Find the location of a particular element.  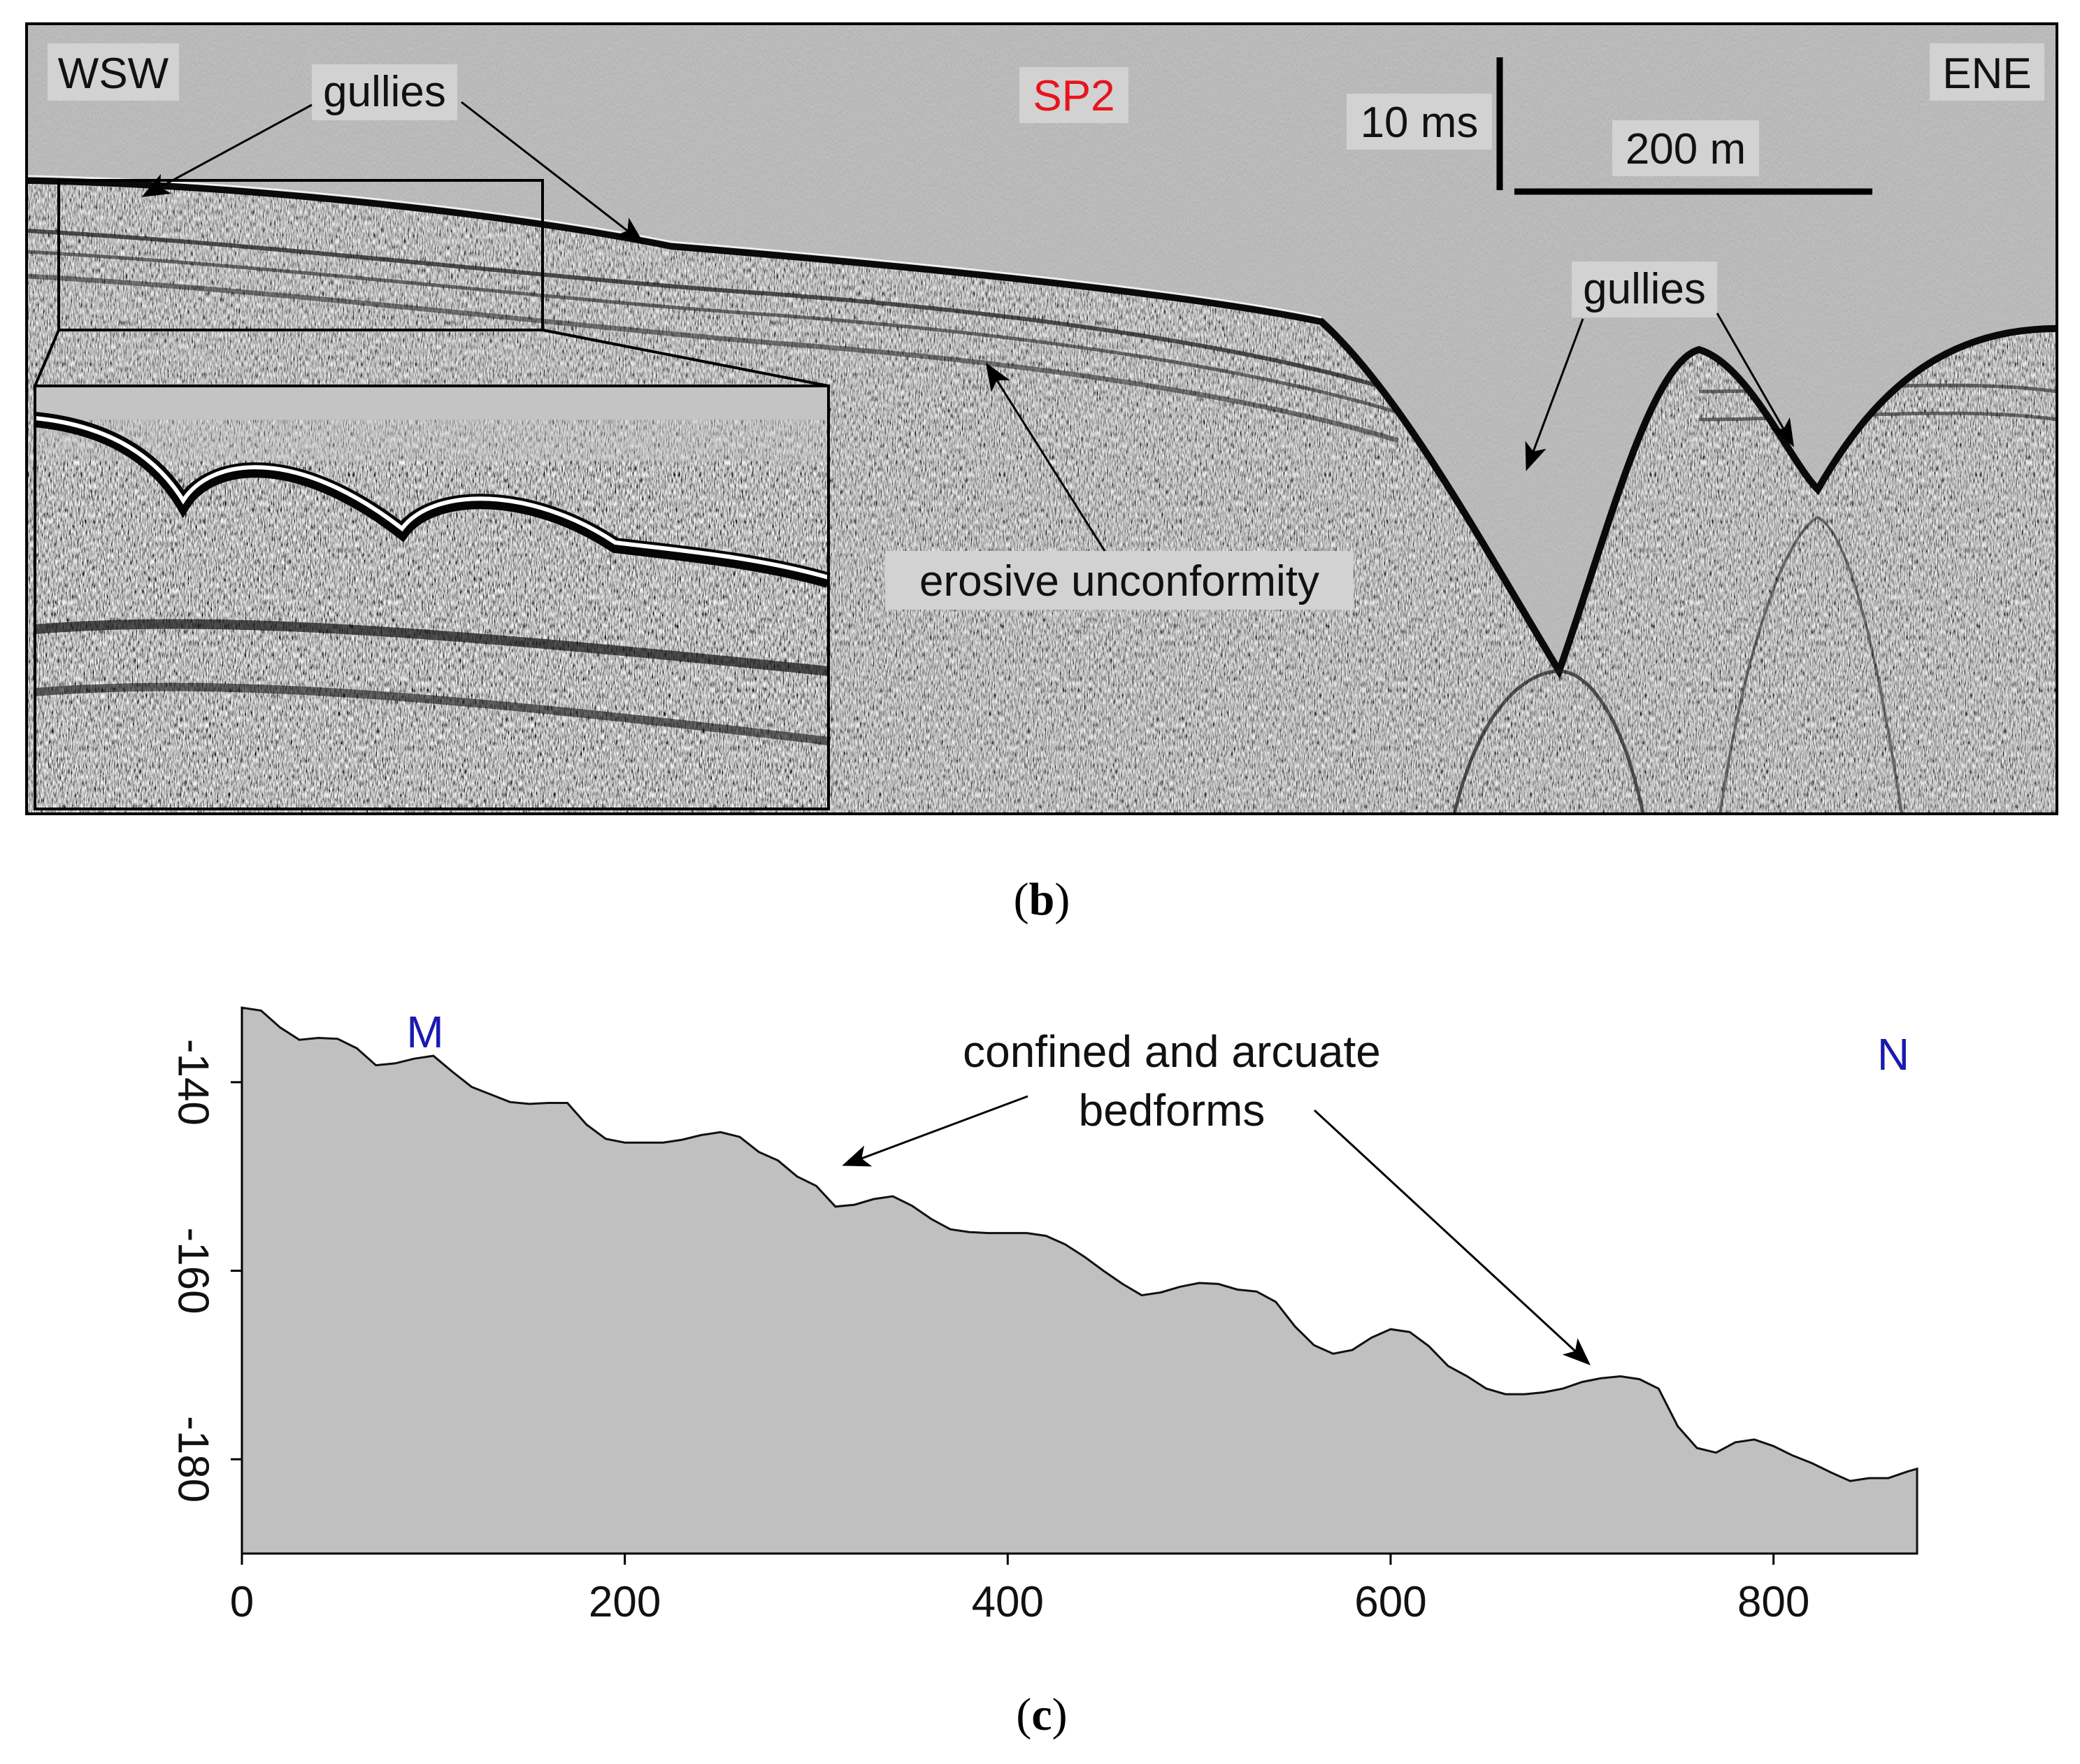

x-tick-label: 800 is located at coordinates (1773, 1602).